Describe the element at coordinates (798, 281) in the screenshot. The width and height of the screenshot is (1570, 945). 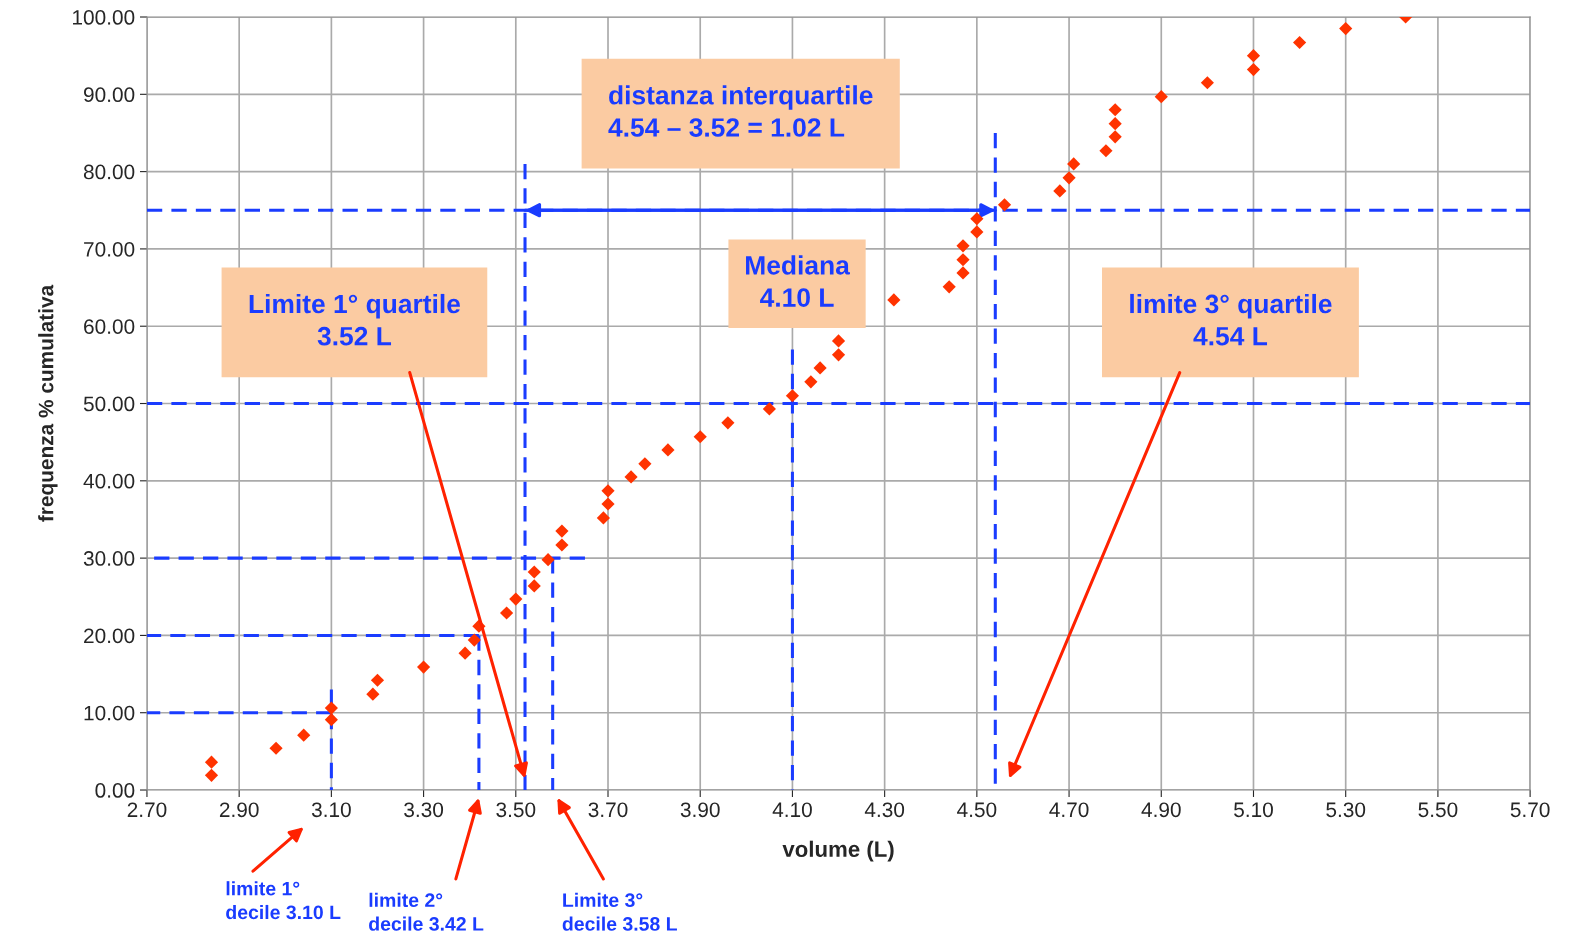
I see `annotation: Mediana 4.10 L` at that location.